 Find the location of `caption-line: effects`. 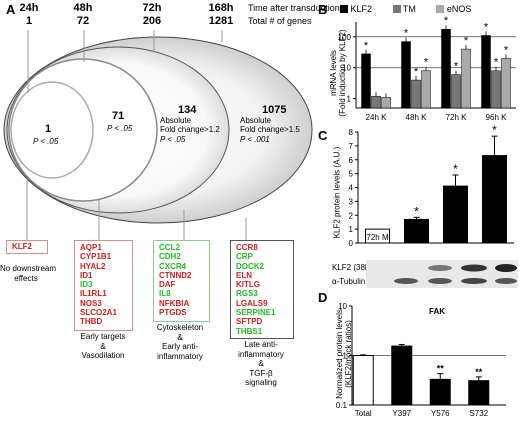

caption-line: effects is located at coordinates (26, 278).